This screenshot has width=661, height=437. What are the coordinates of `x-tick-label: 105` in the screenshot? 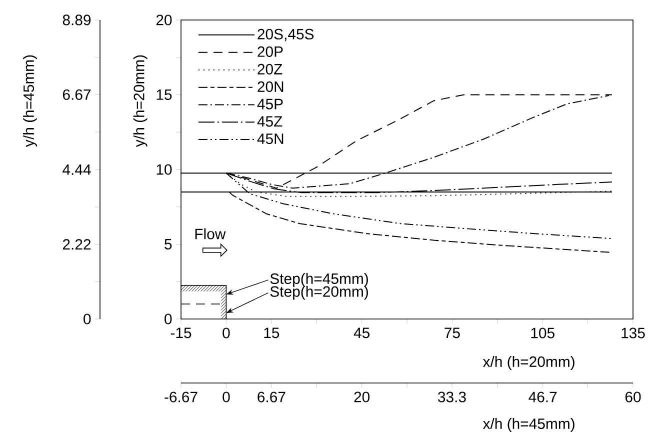 It's located at (542, 333).